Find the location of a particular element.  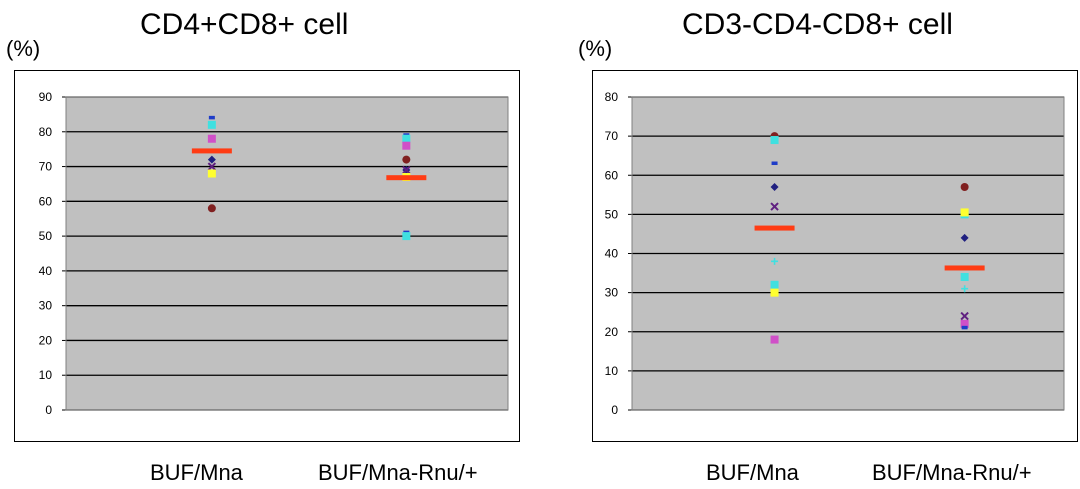

chart-title: CD3-CD4-CD8+ cell is located at coordinates (817, 24).